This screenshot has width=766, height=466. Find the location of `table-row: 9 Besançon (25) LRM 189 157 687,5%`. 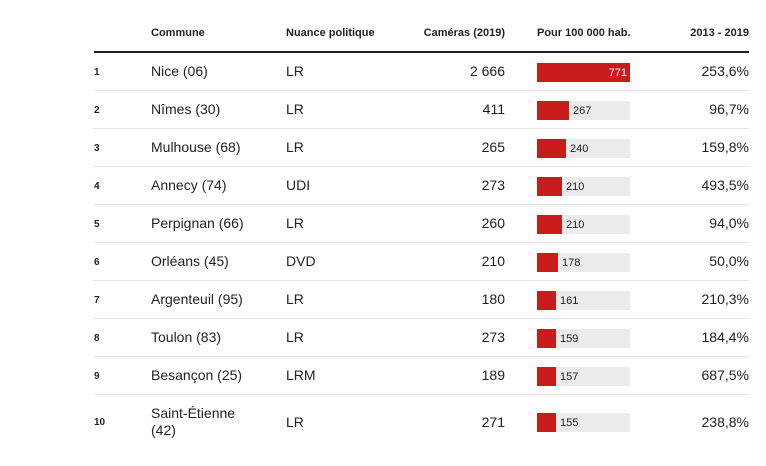

table-row: 9 Besançon (25) LRM 189 157 687,5% is located at coordinates (421, 376).